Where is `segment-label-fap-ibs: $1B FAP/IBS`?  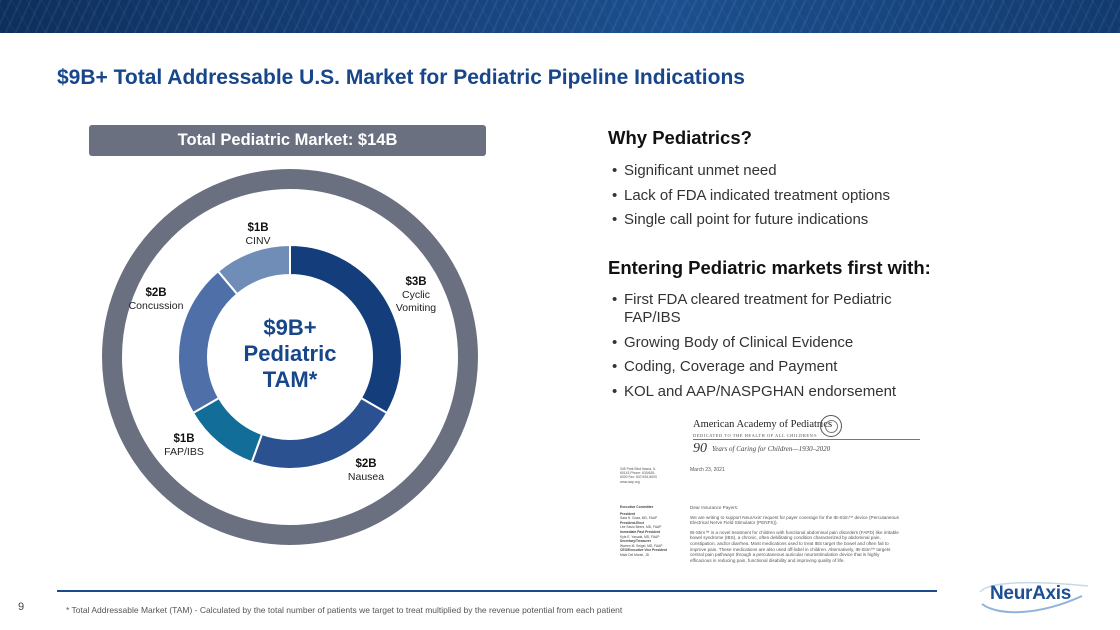
segment-label-fap-ibs: $1B FAP/IBS is located at coordinates (184, 445).